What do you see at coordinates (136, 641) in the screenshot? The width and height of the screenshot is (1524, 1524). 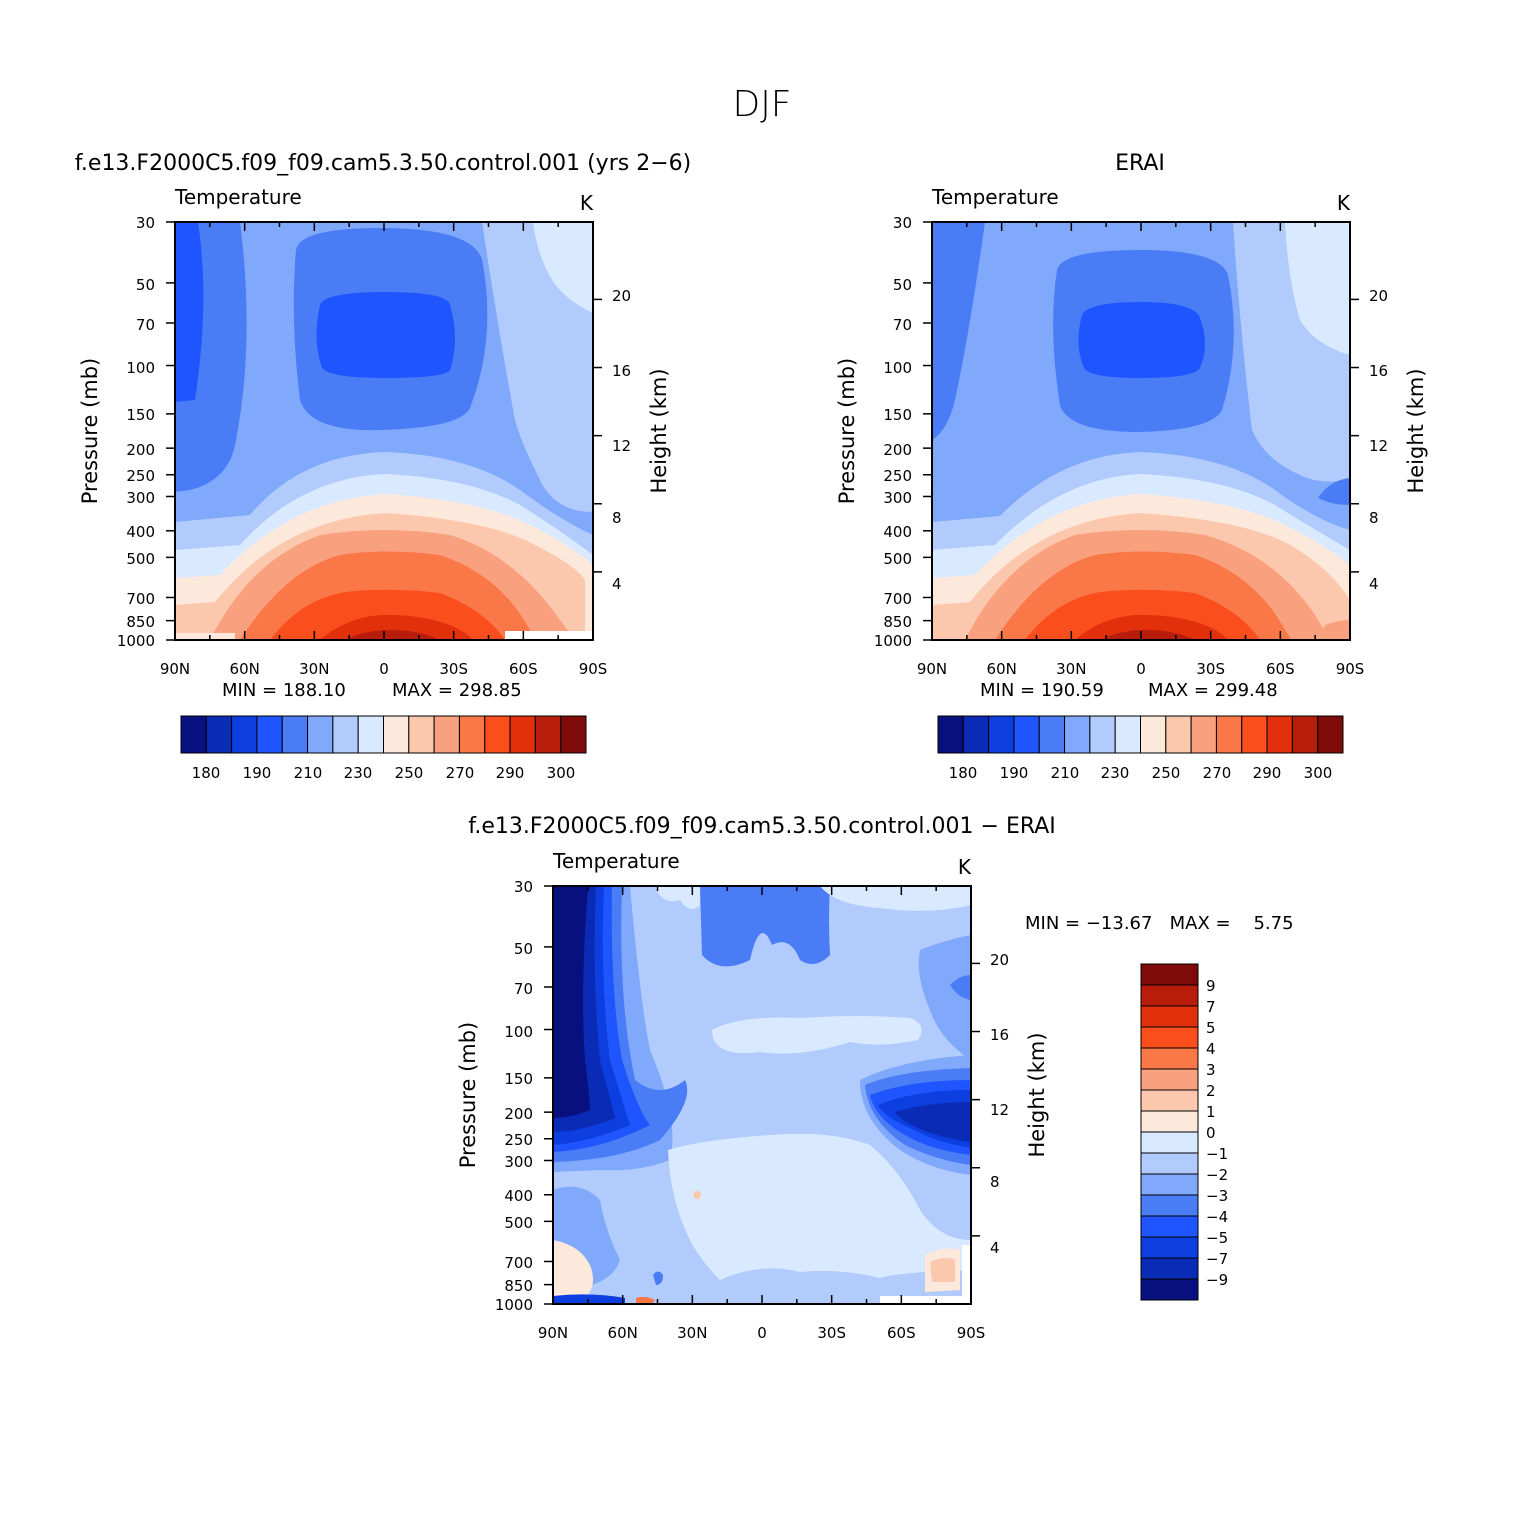 I see `y-tick-label: 1000` at bounding box center [136, 641].